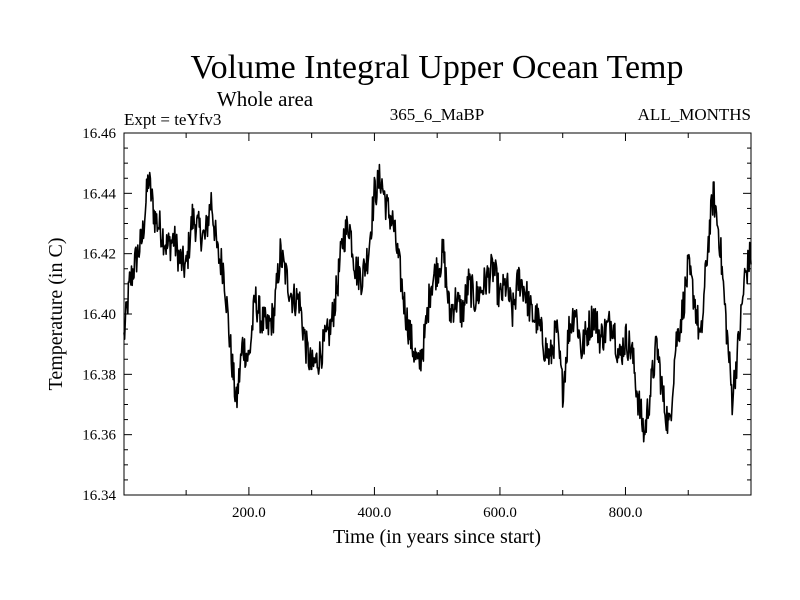 The width and height of the screenshot is (800, 600). What do you see at coordinates (694, 114) in the screenshot?
I see `months-label: ALL_MONTHS` at bounding box center [694, 114].